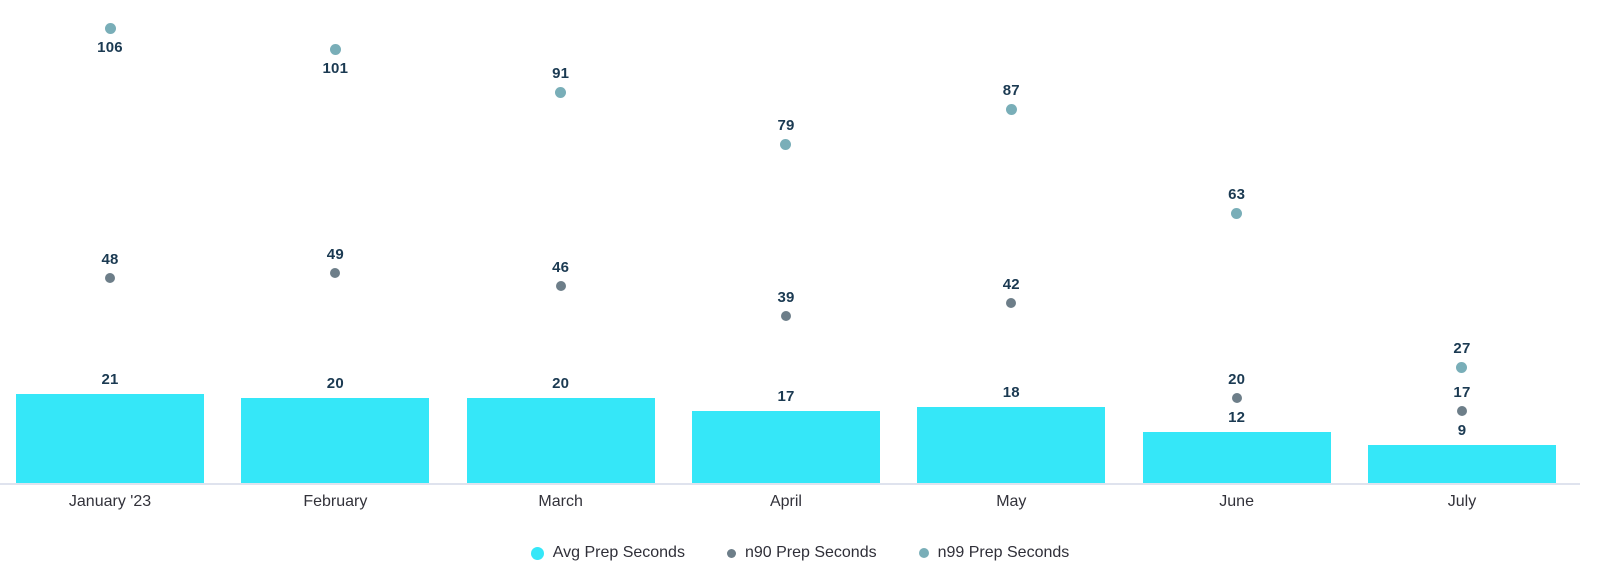 This screenshot has height=581, width=1600. I want to click on dot-value-label: 27, so click(1462, 349).